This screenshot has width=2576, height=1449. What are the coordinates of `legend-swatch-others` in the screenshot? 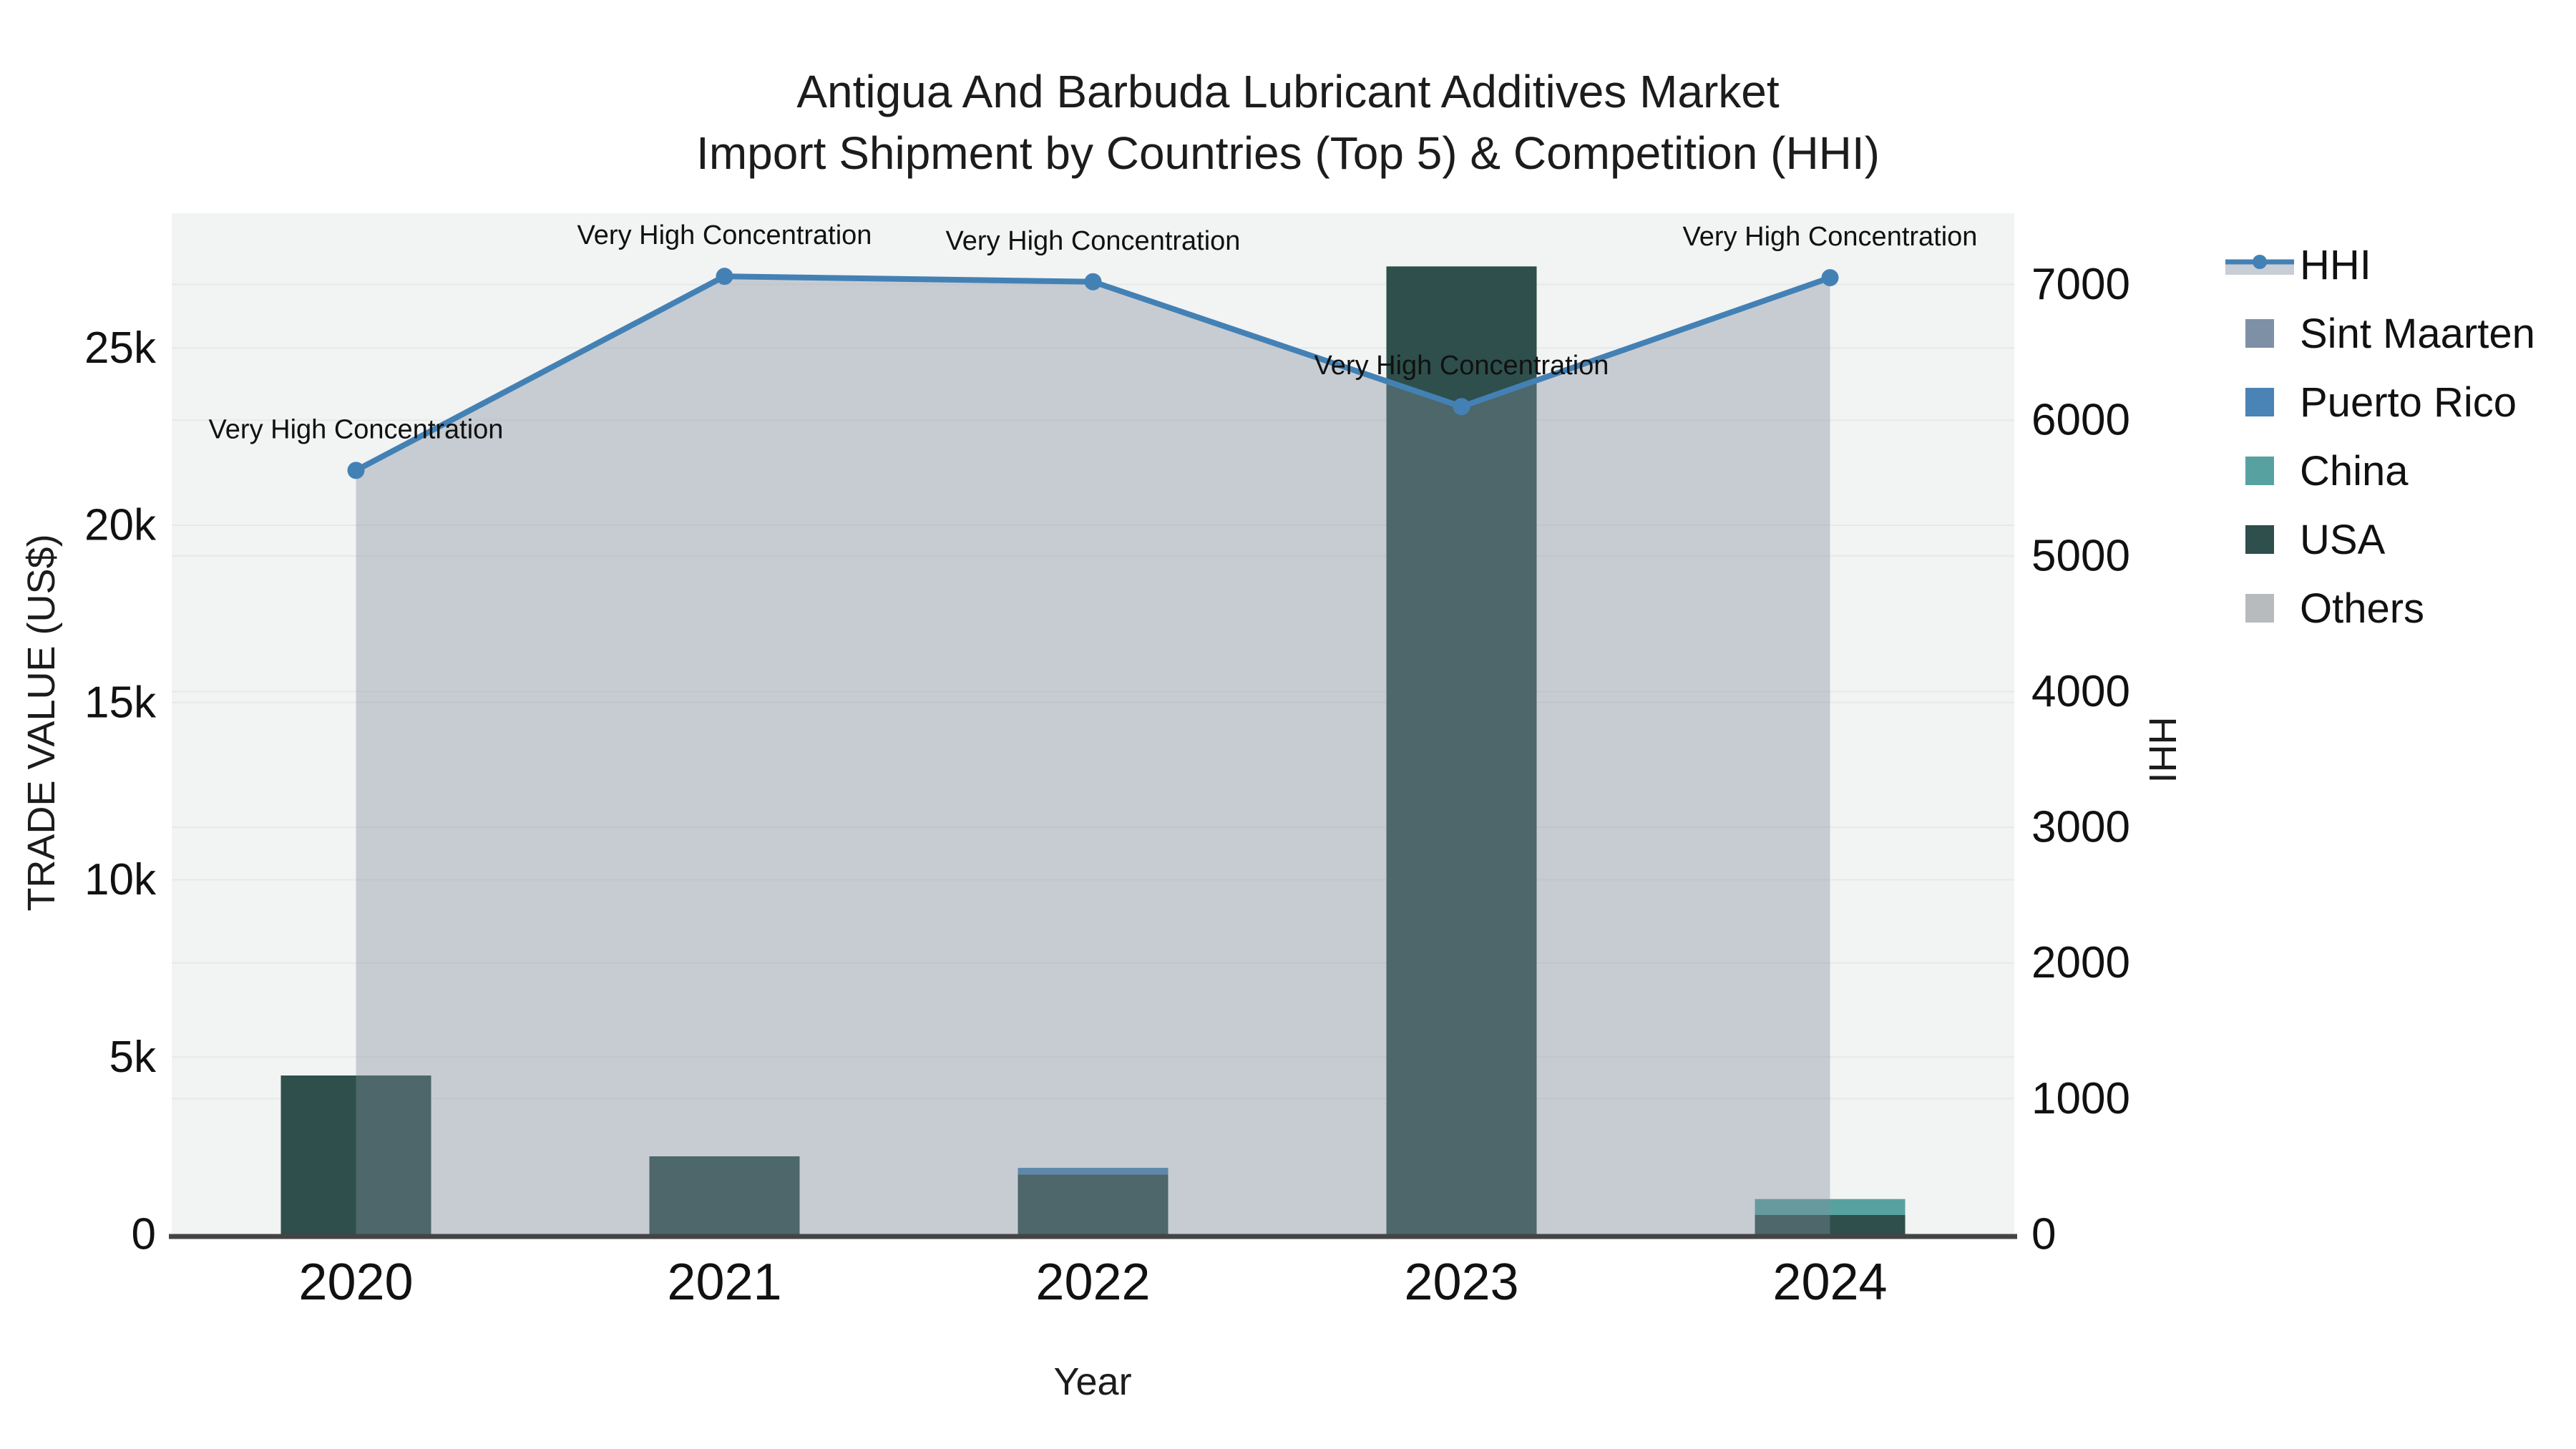 It's located at (2259, 608).